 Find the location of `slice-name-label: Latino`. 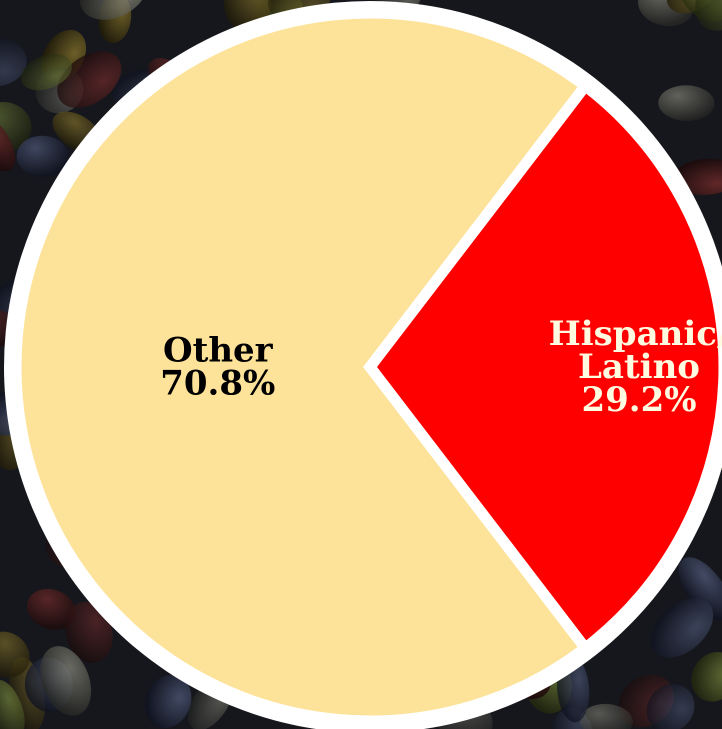

slice-name-label: Latino is located at coordinates (639, 367).